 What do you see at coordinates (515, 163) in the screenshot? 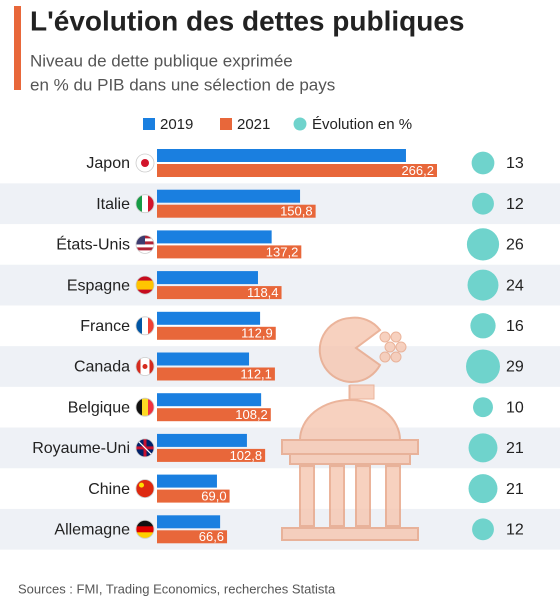
I see `bubble-label: 13` at bounding box center [515, 163].